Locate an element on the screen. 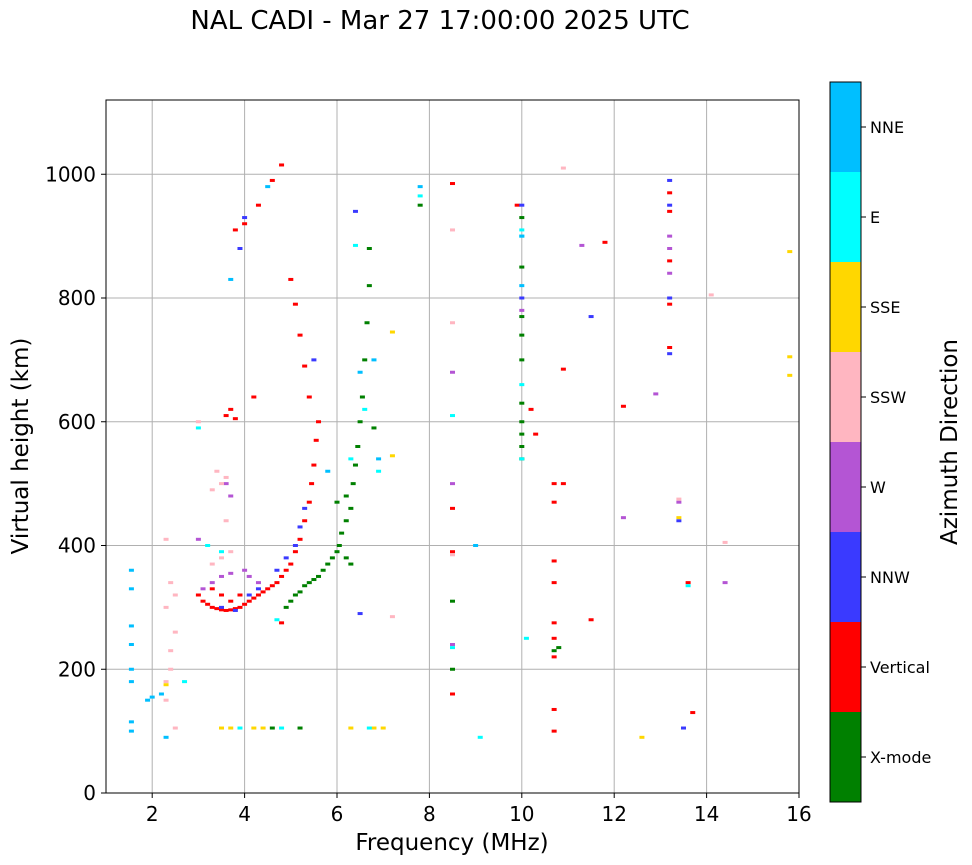 The width and height of the screenshot is (972, 865). x-tick-label: 12 is located at coordinates (613, 814).